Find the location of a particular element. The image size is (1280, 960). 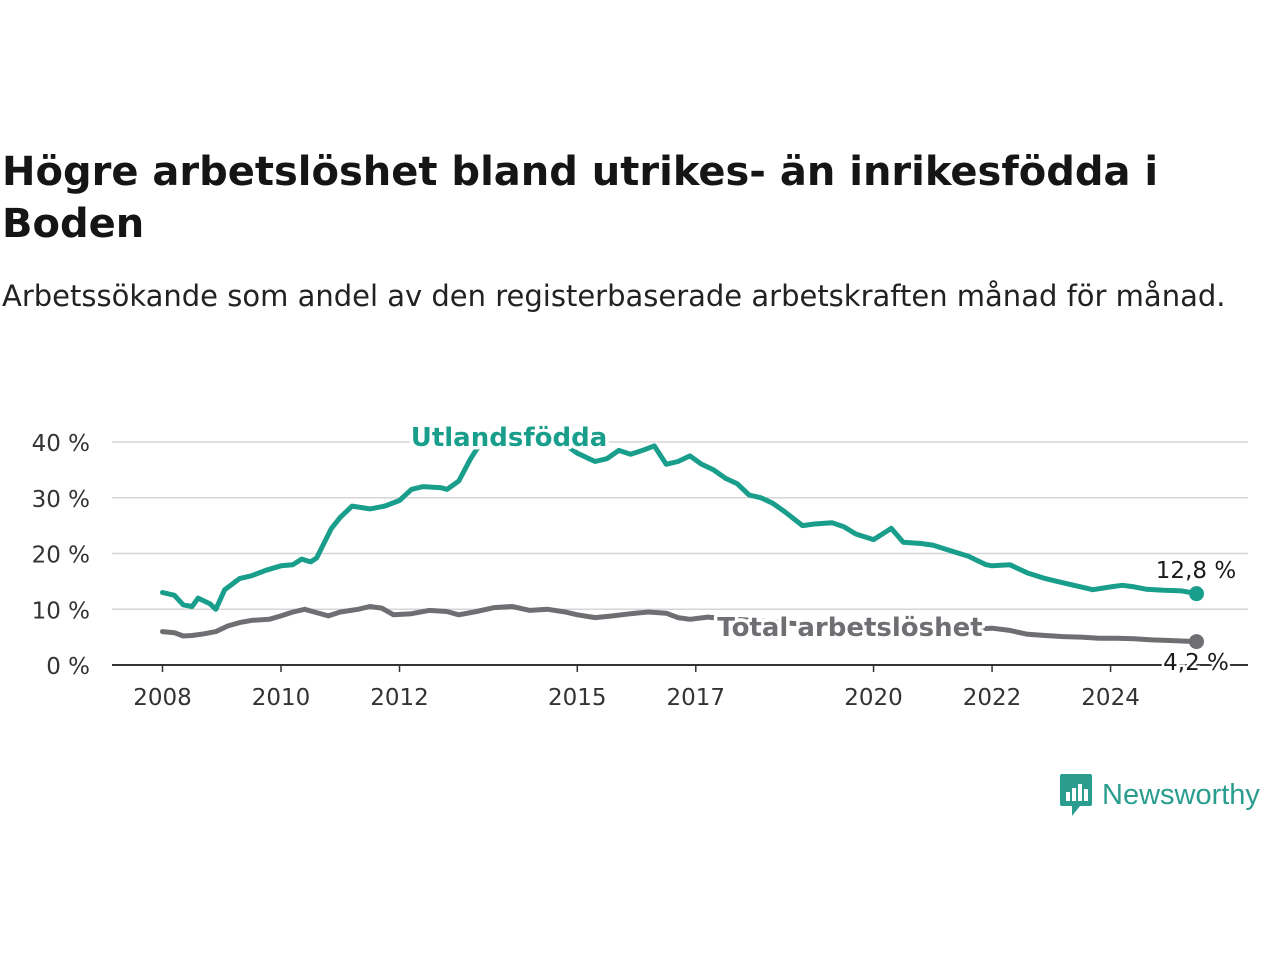

x-tick-label: 2017 is located at coordinates (696, 698).